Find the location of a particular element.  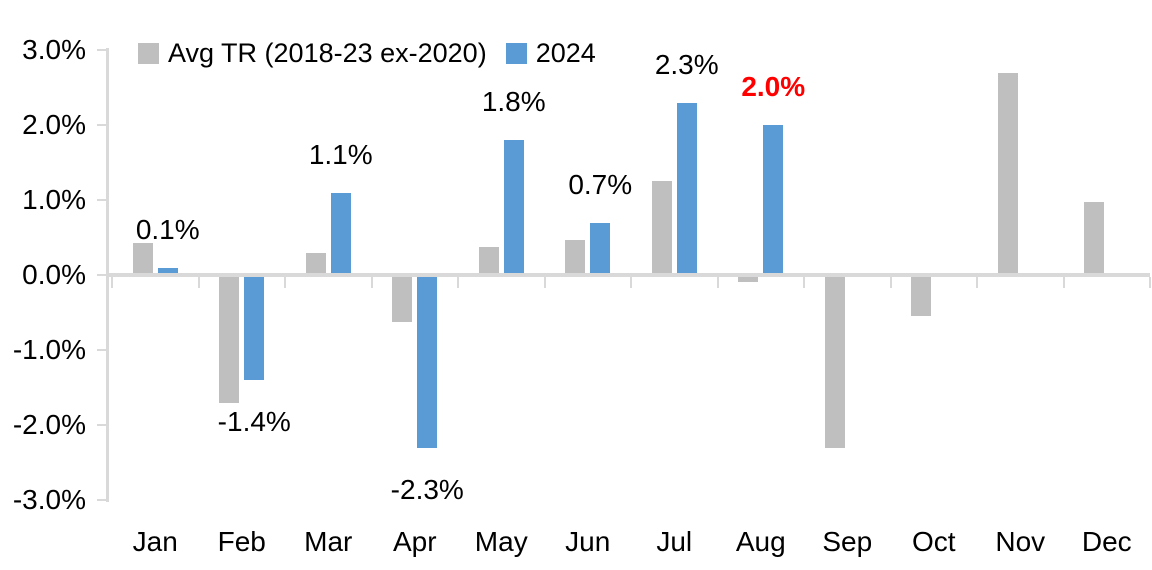

bar-avg-jun is located at coordinates (575, 257).